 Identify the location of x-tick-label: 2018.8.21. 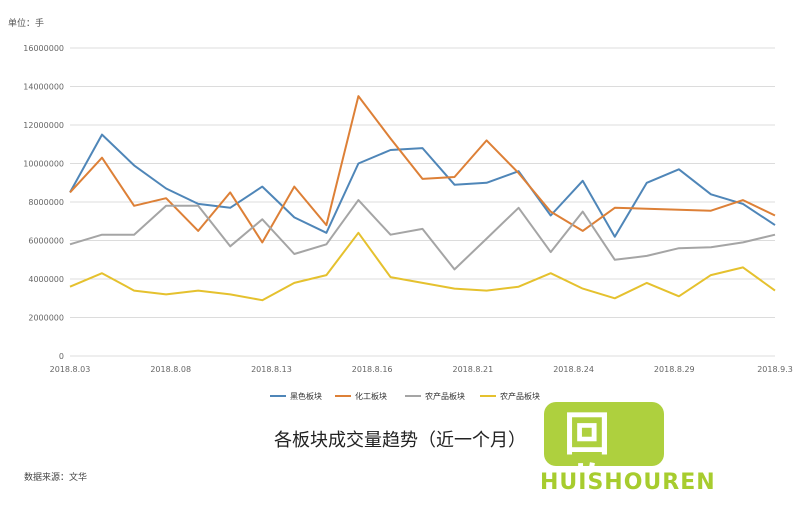
(472, 369).